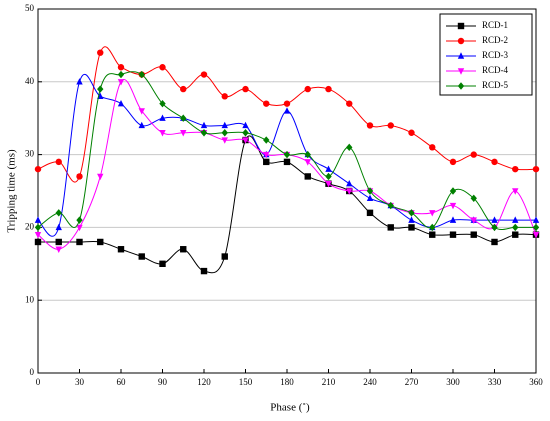  I want to click on x-tick-label: 270, so click(412, 382).